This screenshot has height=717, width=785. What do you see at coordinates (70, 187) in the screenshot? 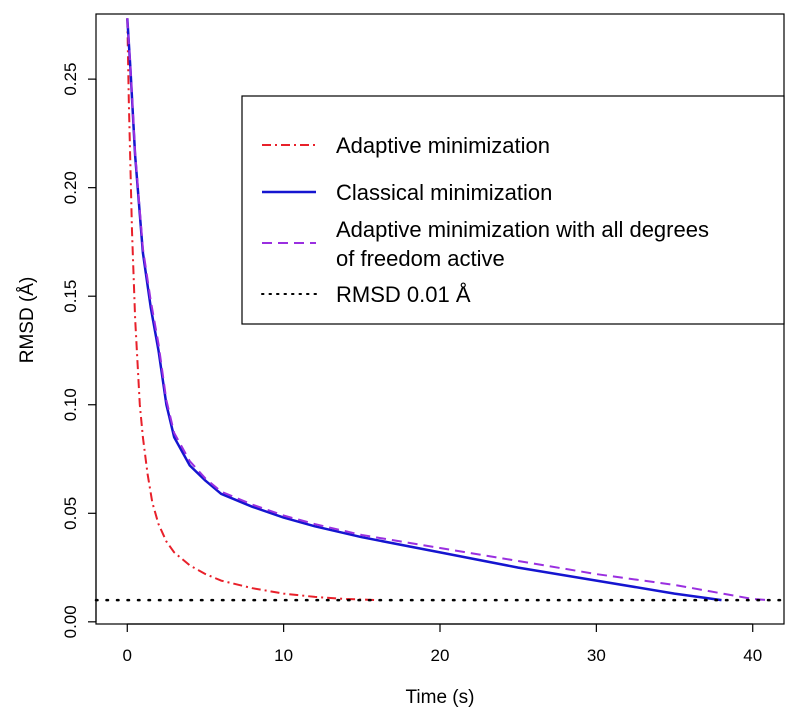
I see `y-tick-label: 0.20` at bounding box center [70, 187].